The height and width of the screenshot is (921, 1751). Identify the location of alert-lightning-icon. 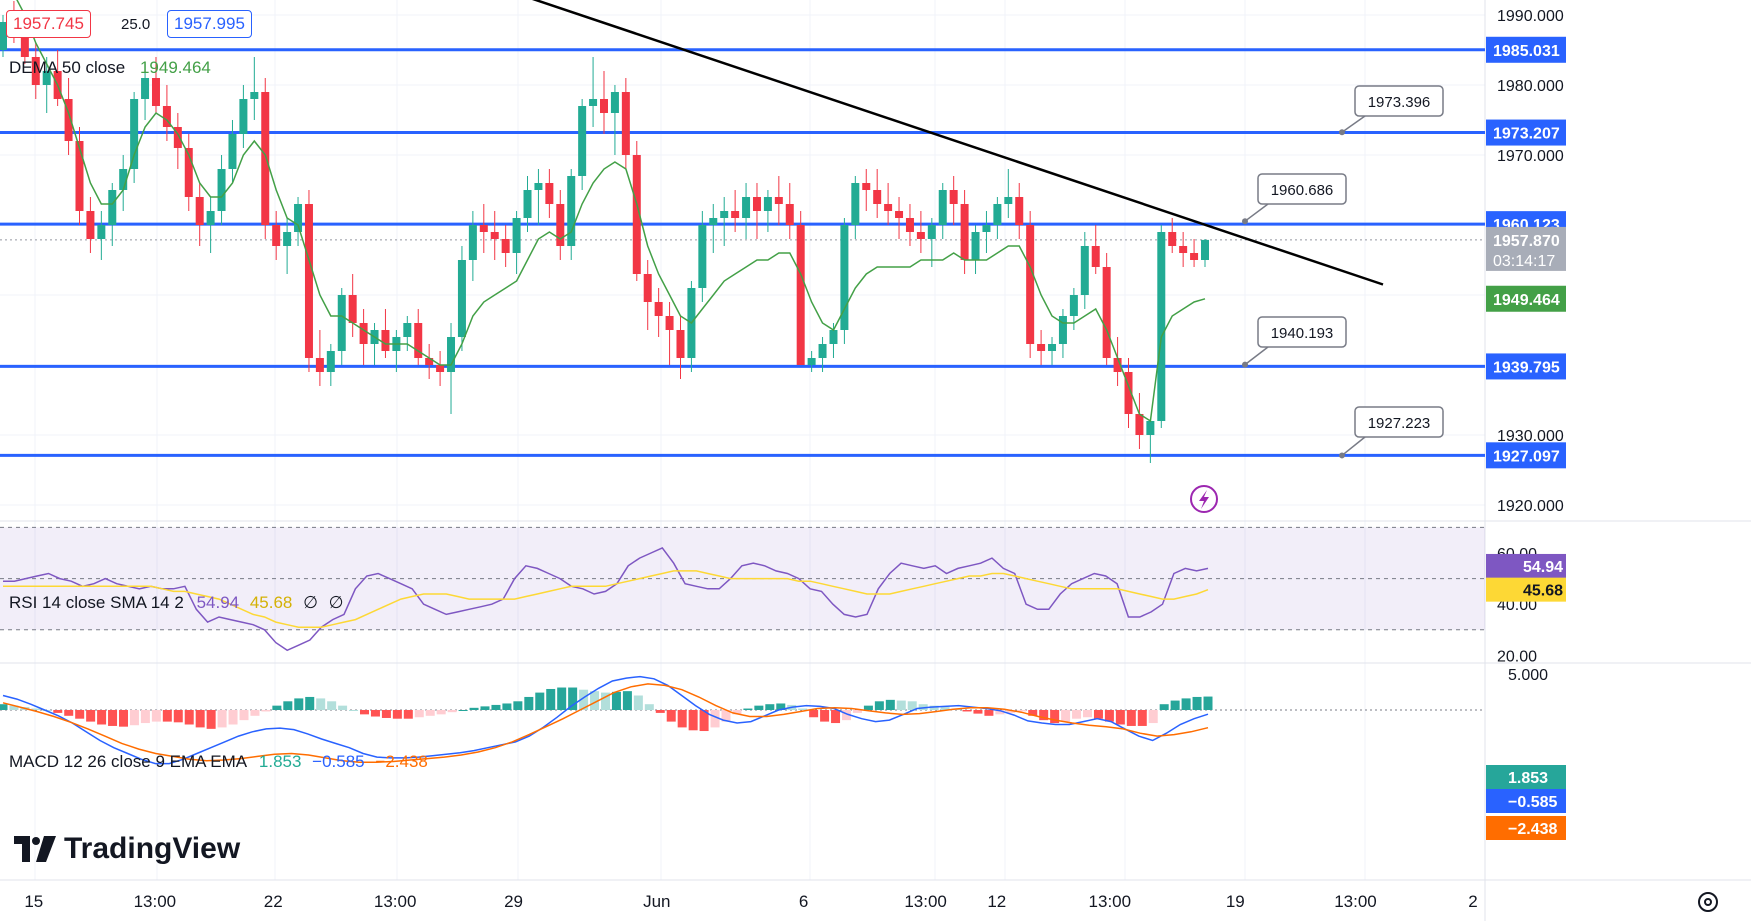
(1204, 499).